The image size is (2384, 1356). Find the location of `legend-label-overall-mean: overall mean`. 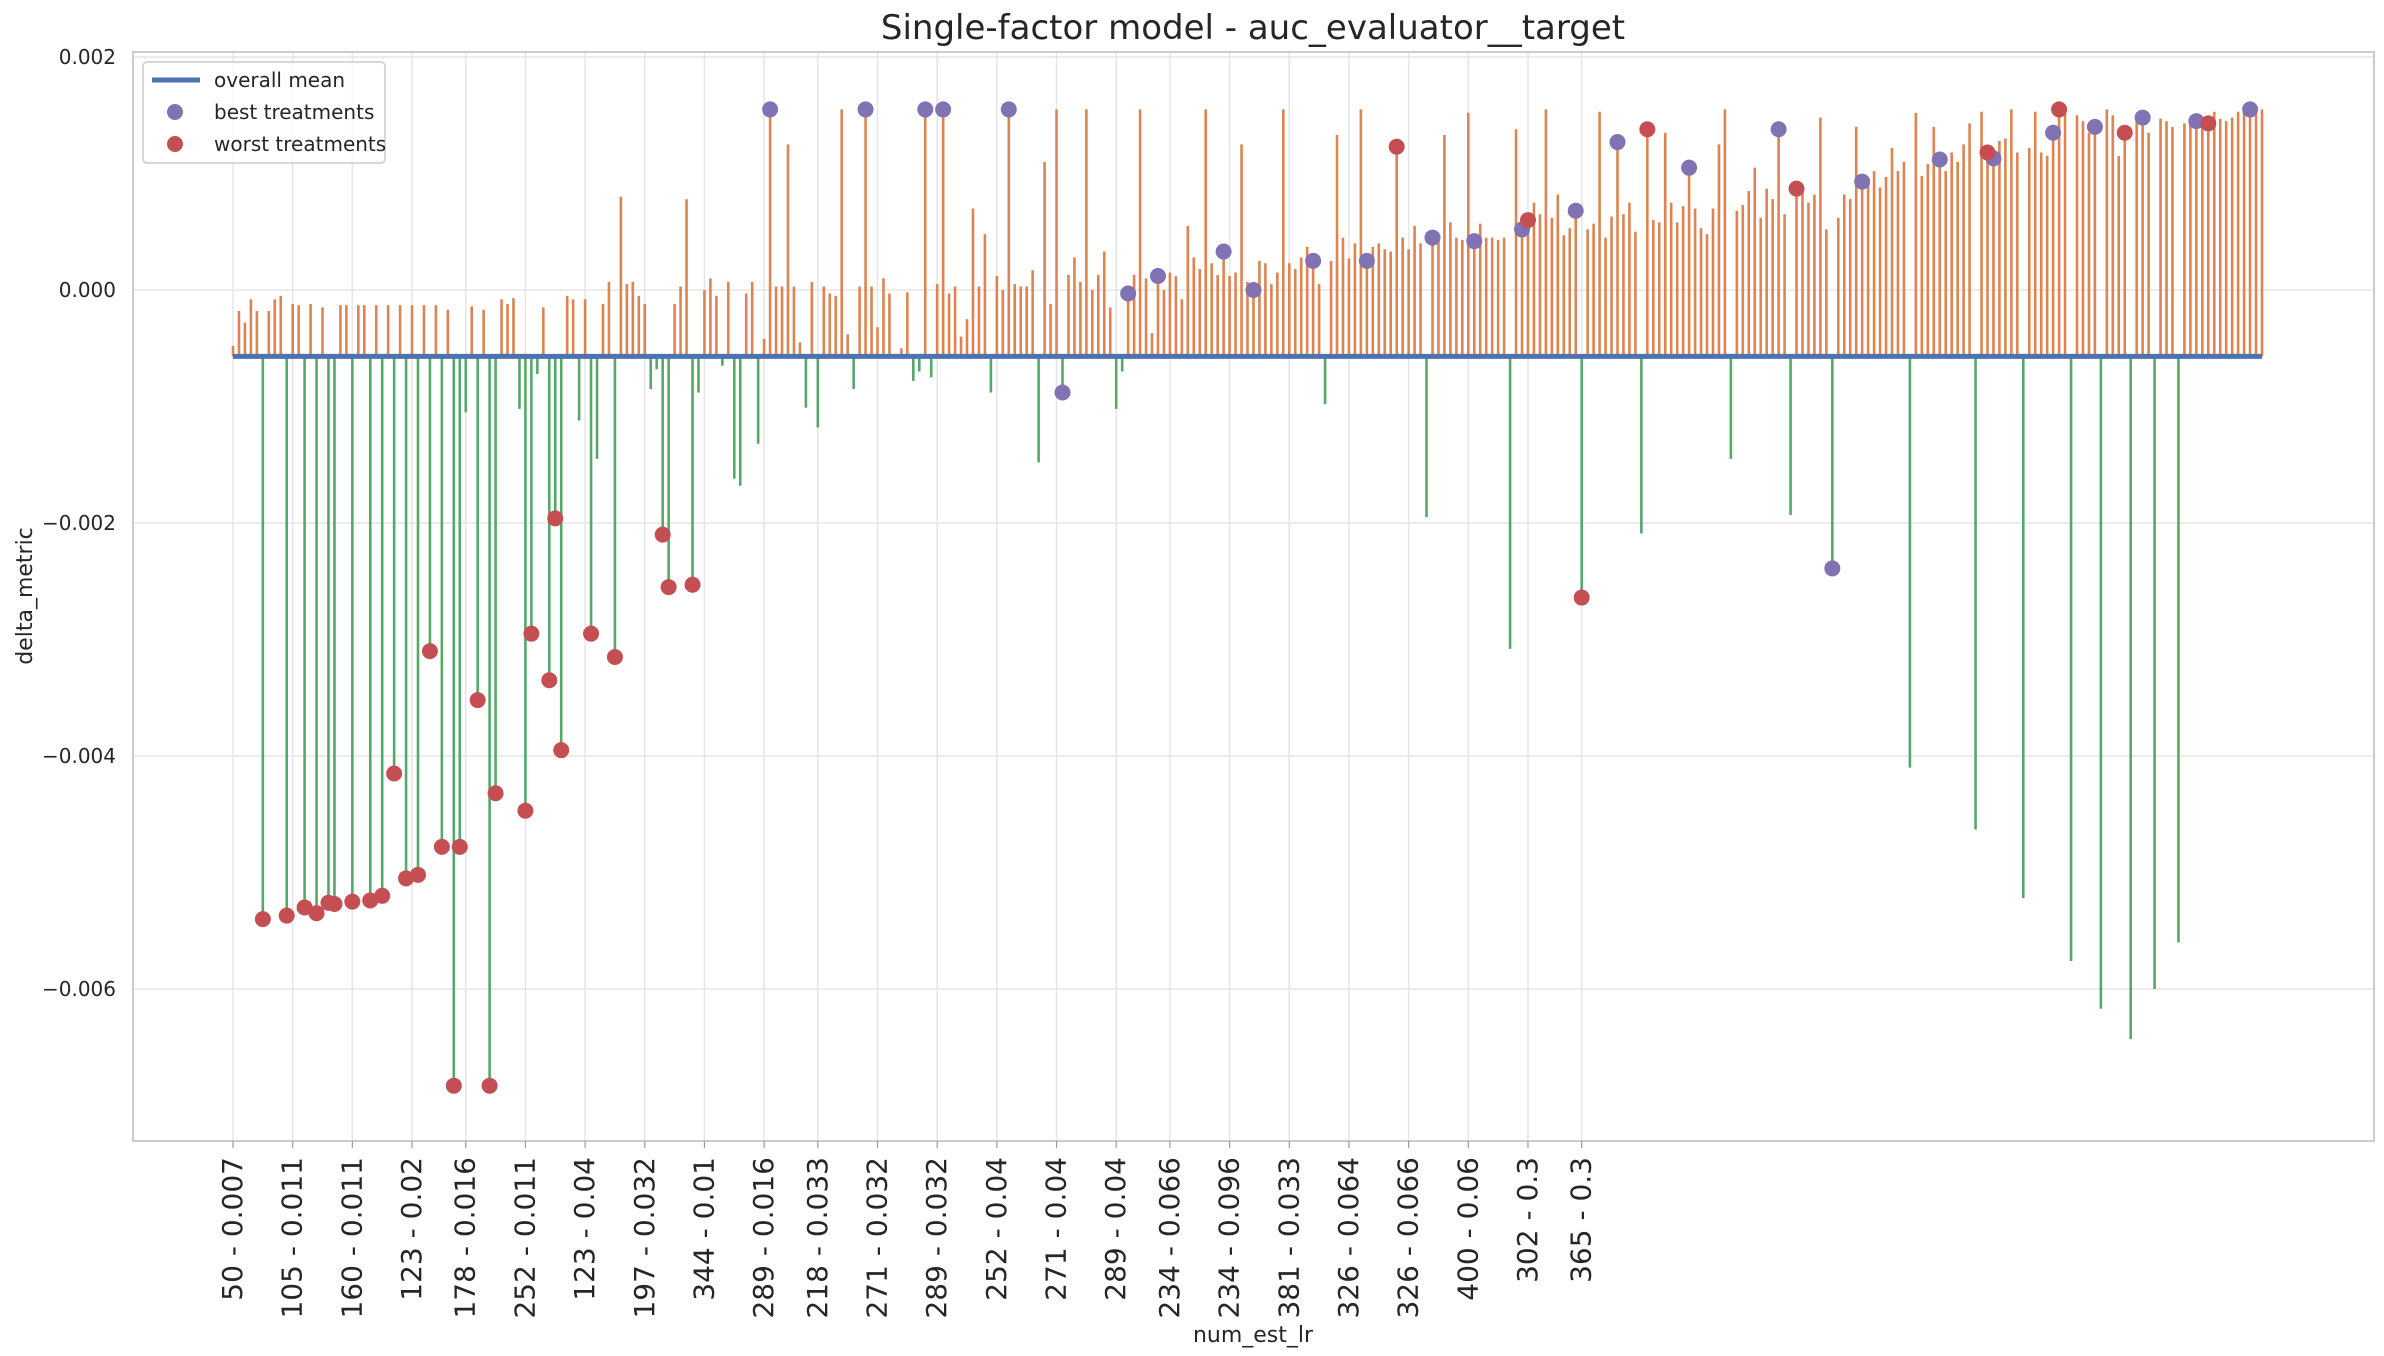

legend-label-overall-mean: overall mean is located at coordinates (279, 80).